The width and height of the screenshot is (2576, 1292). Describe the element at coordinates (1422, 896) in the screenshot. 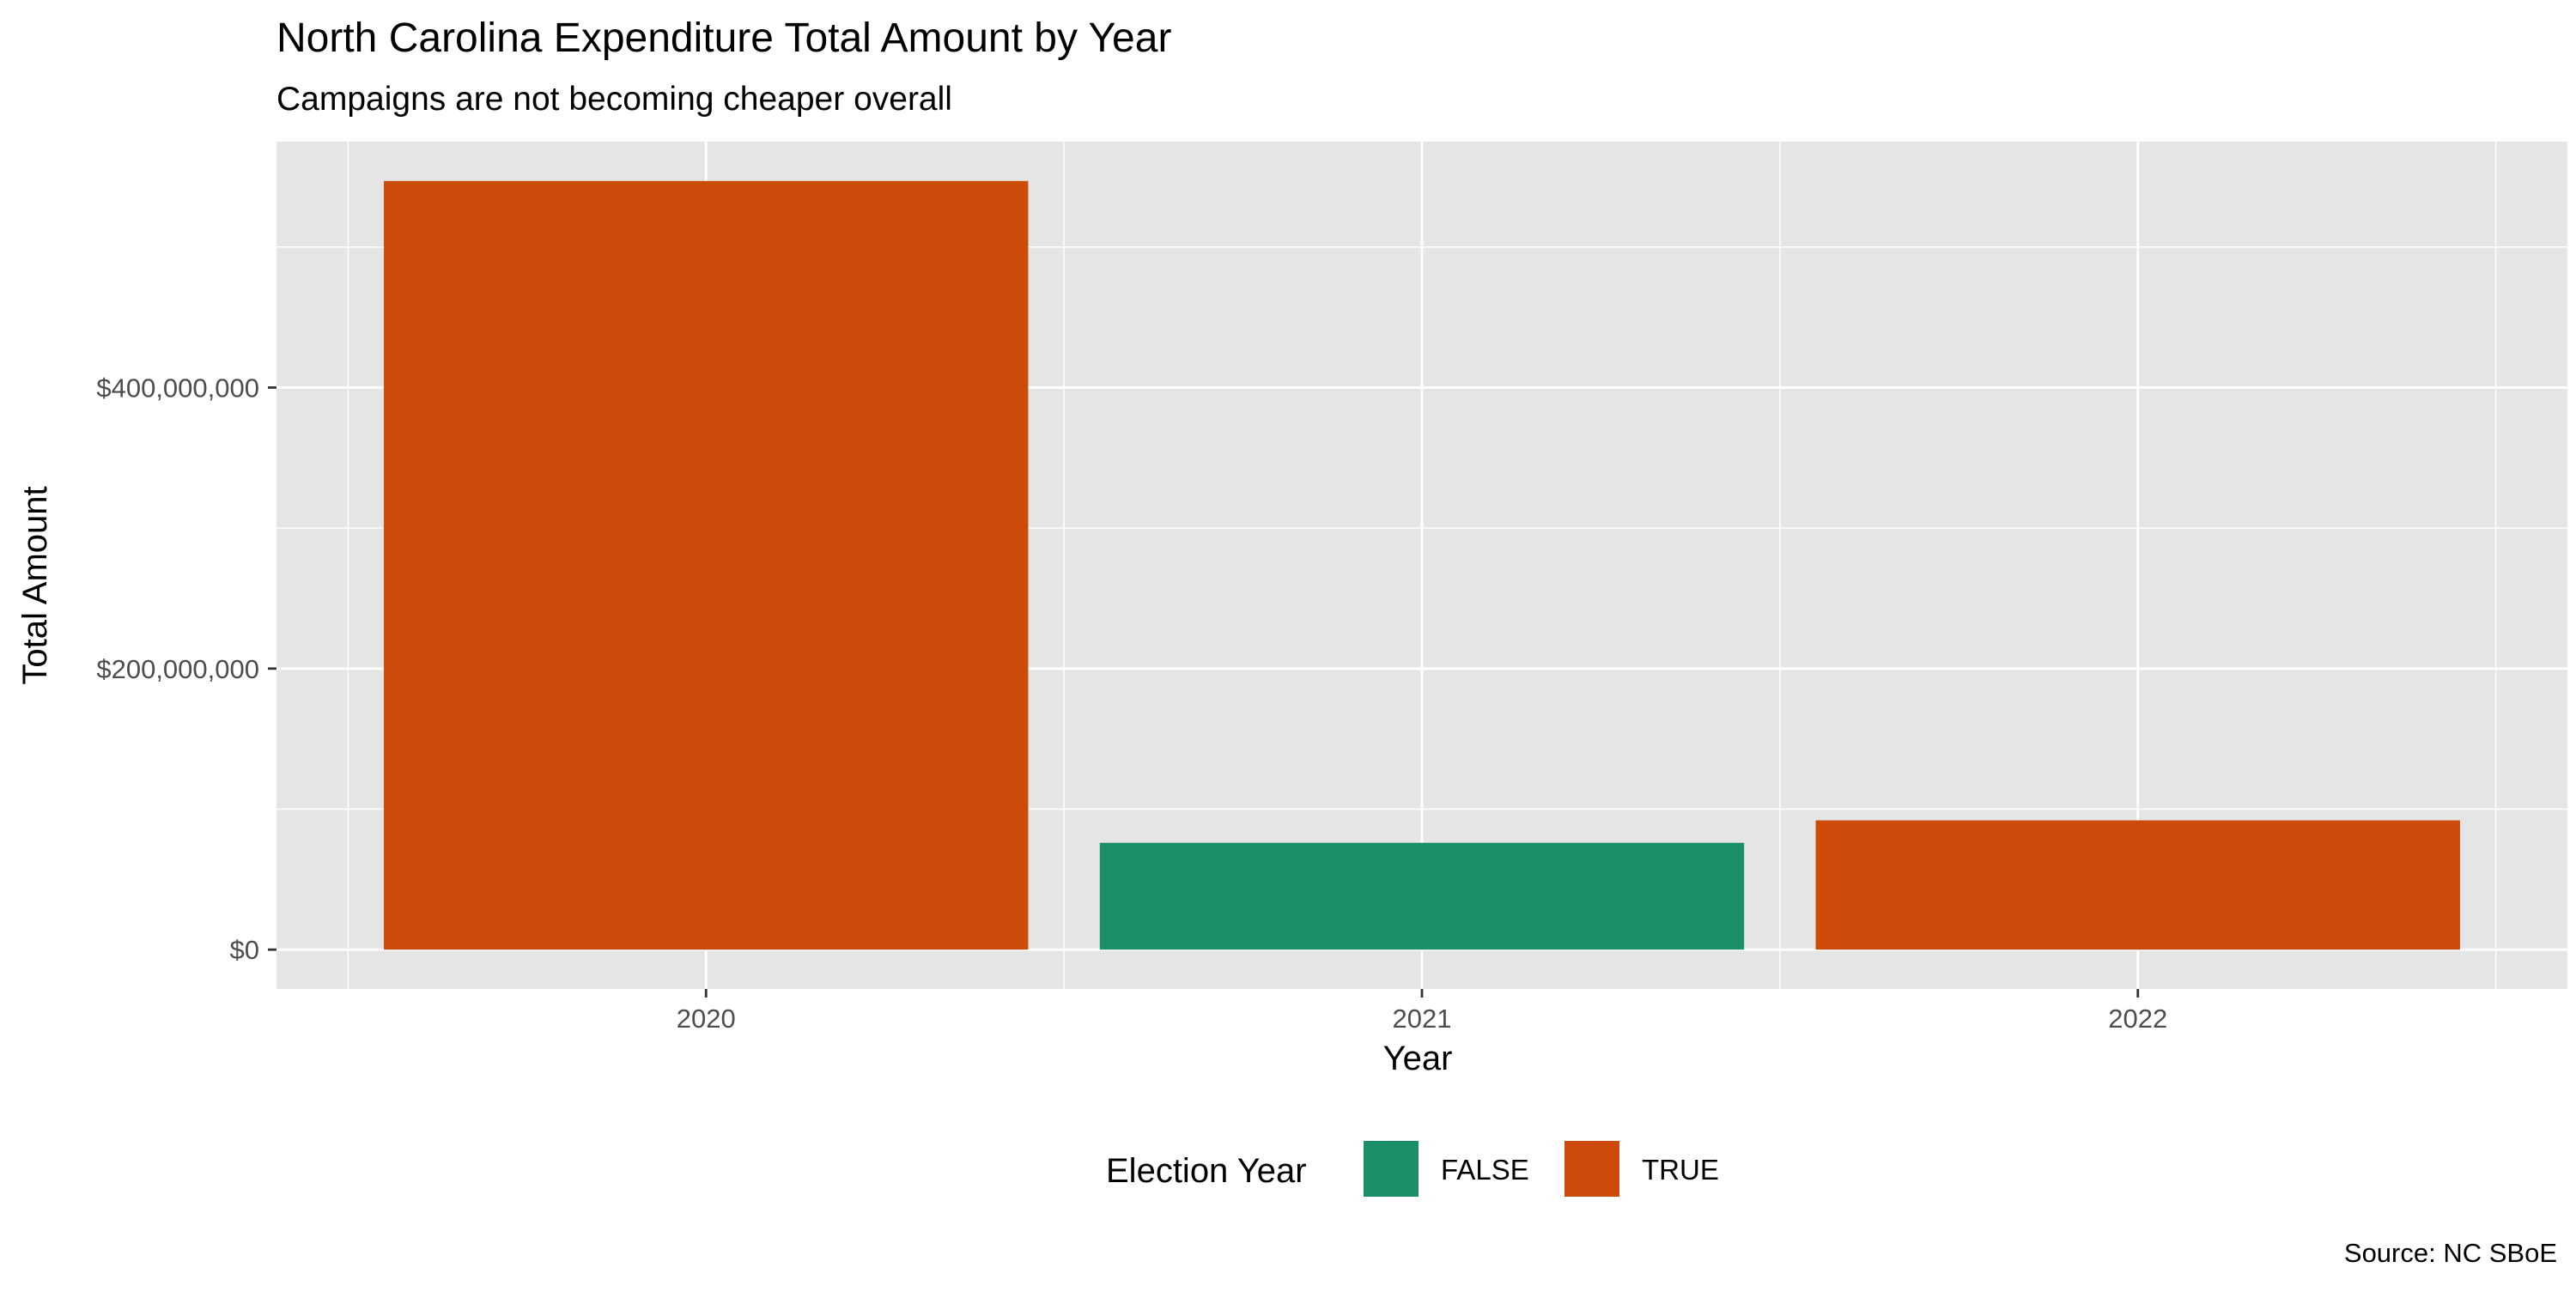

I see `bar-2021` at that location.